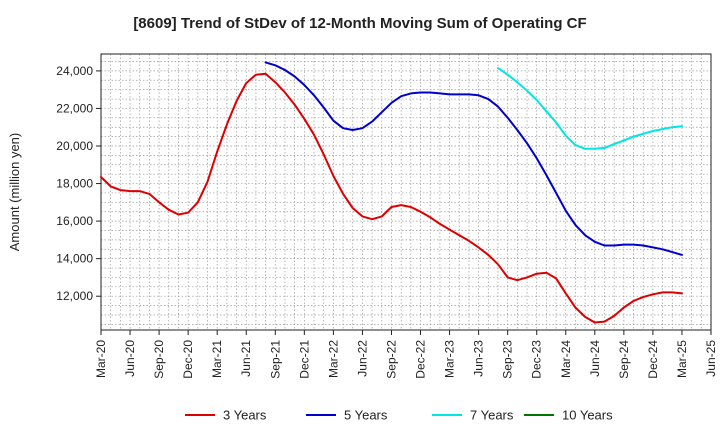 The width and height of the screenshot is (720, 440). What do you see at coordinates (245, 415) in the screenshot?
I see `legend-label: 3 Years` at bounding box center [245, 415].